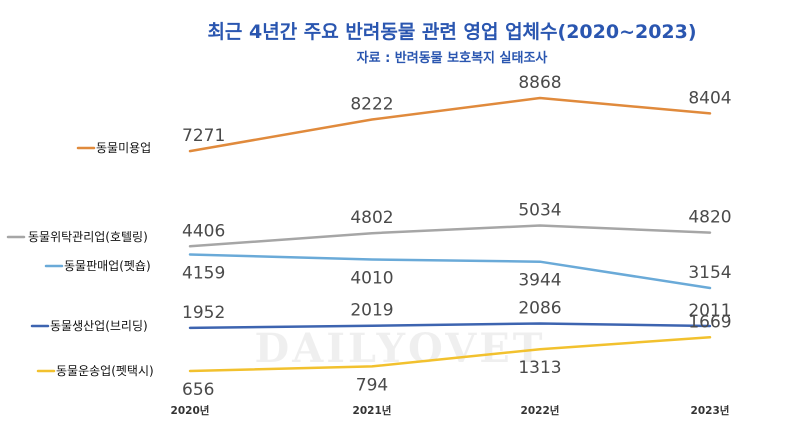 This screenshot has width=800, height=444. Describe the element at coordinates (372, 410) in the screenshot. I see `x-tick-label: 2021년` at that location.